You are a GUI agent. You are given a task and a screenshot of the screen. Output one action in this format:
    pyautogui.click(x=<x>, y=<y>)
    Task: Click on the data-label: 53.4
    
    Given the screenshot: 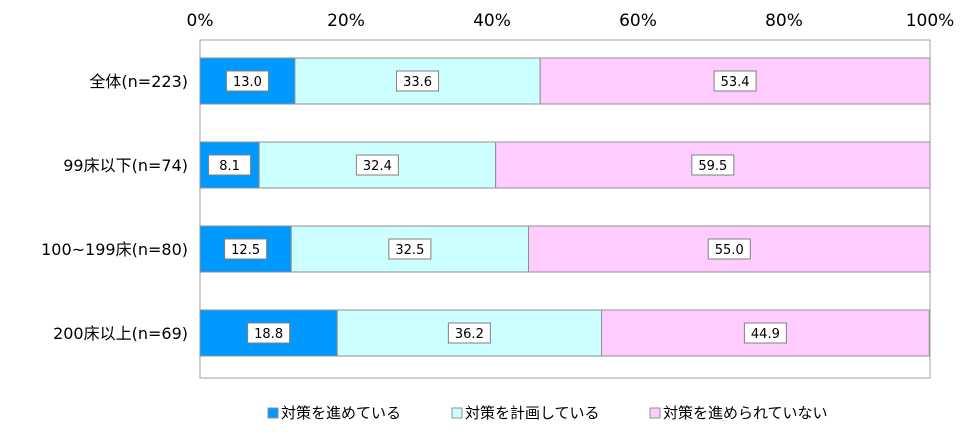 What is the action you would take?
    pyautogui.click(x=735, y=82)
    